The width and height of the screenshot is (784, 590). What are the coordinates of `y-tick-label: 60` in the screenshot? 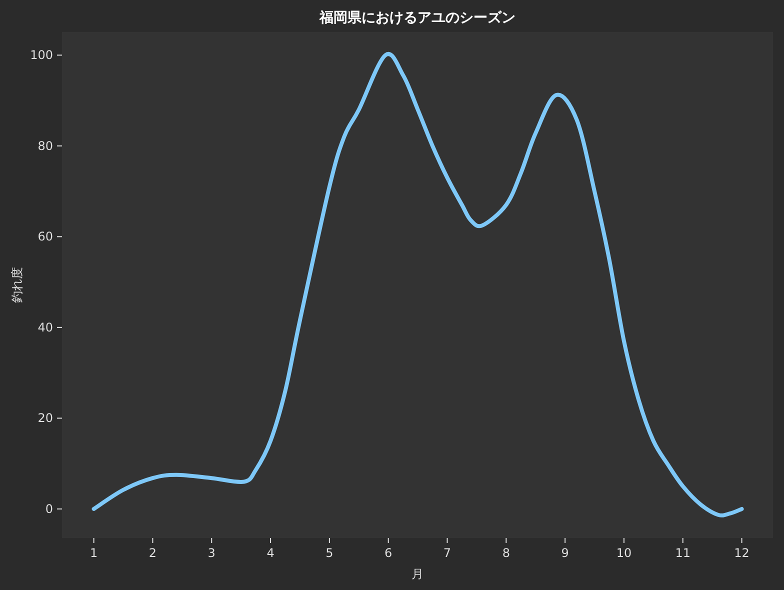 It's located at (45, 237).